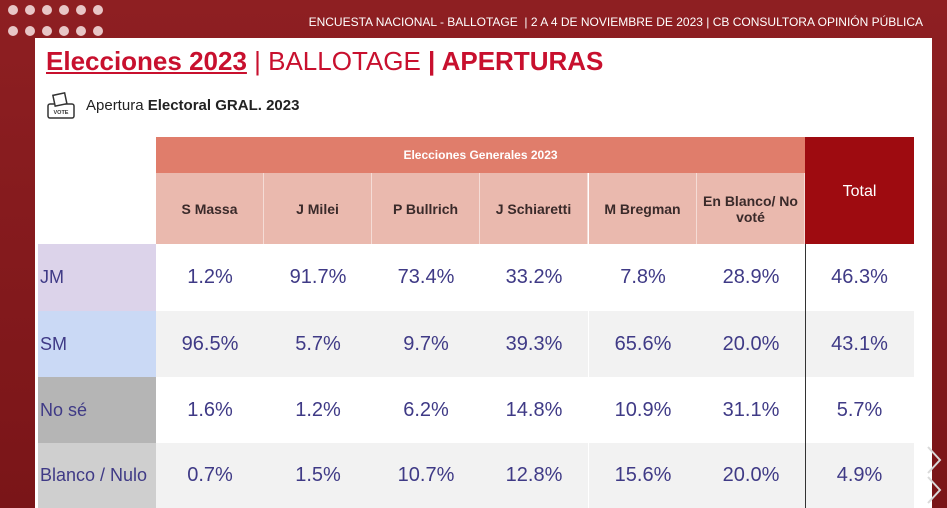 The height and width of the screenshot is (508, 947). What do you see at coordinates (210, 344) in the screenshot?
I see `table-cell: 96.5%` at bounding box center [210, 344].